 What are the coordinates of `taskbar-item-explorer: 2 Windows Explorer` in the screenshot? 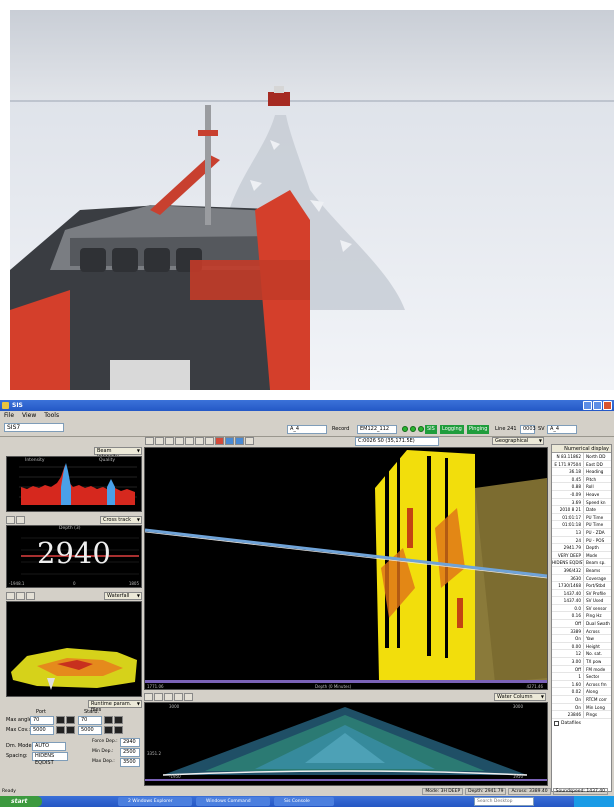 It's located at (155, 801).